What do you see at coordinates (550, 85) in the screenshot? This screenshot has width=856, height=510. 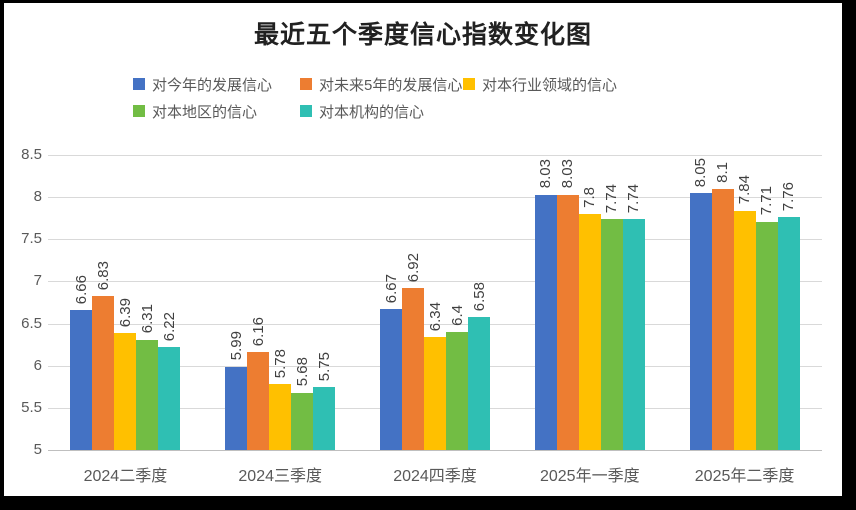 I see `legend-label: 对本行业领域的信心` at bounding box center [550, 85].